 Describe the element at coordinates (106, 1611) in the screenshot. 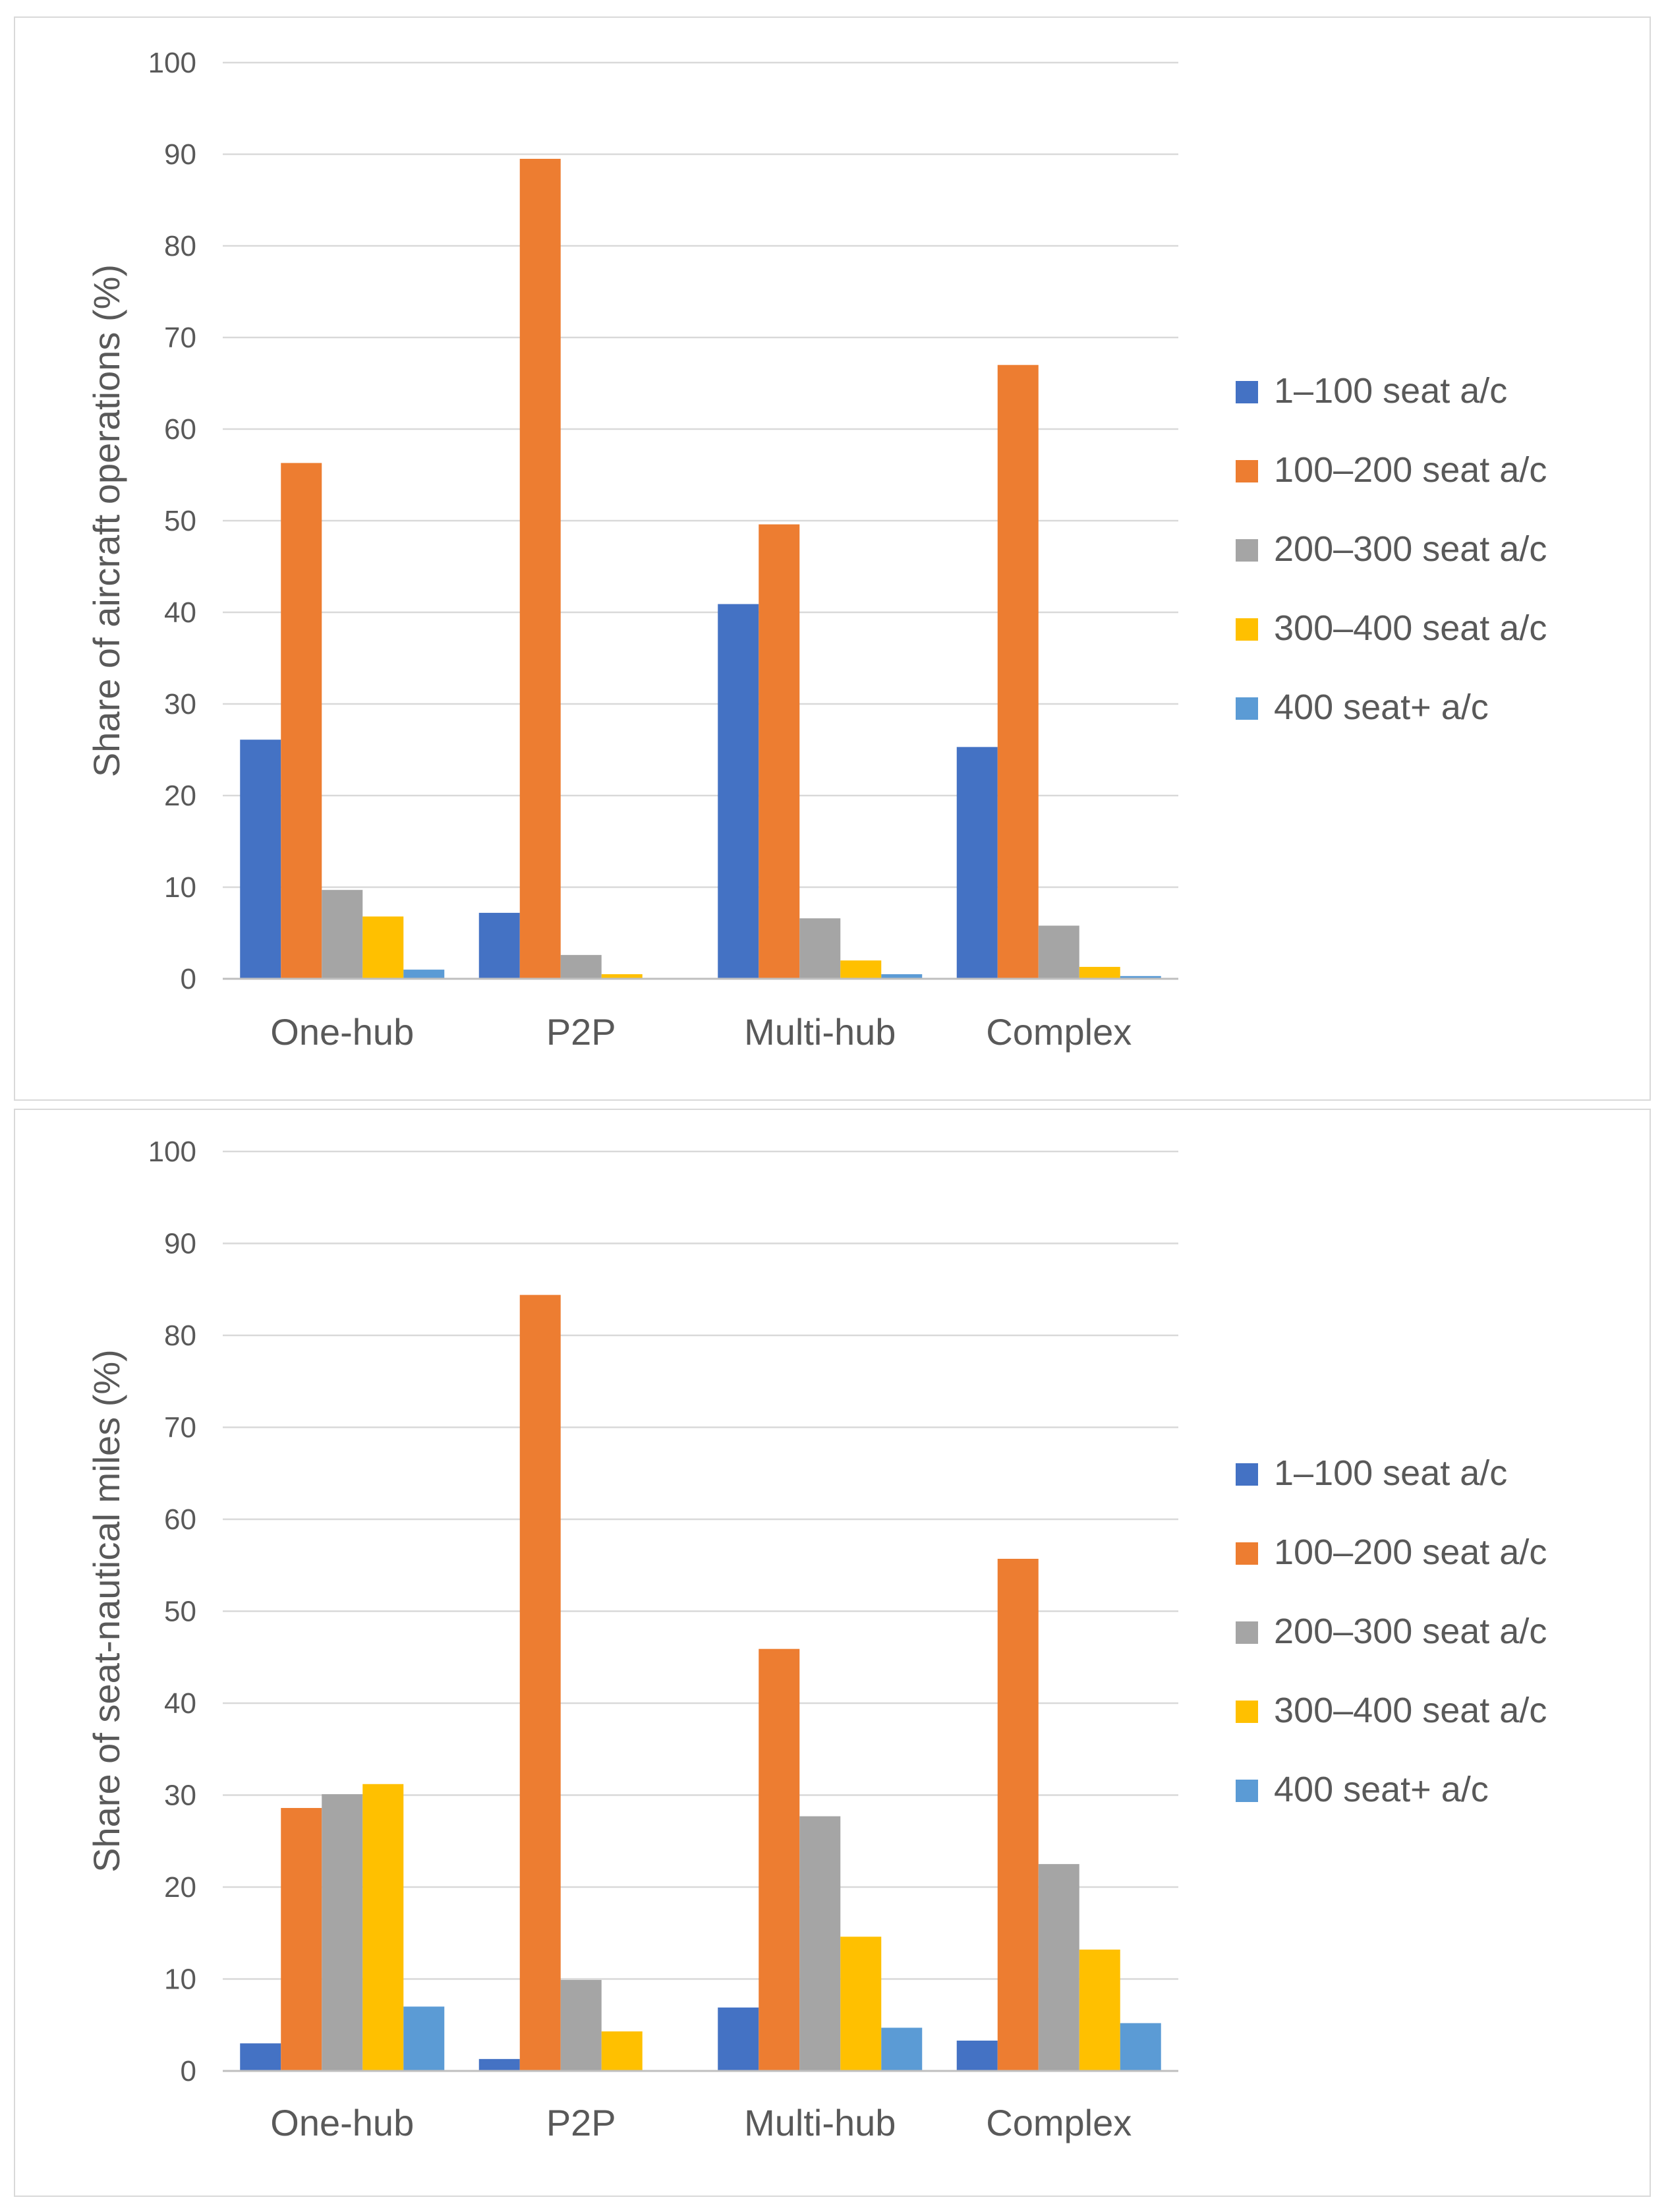

I see `y-axis-title: Share of seat-nautical miles (%)` at that location.